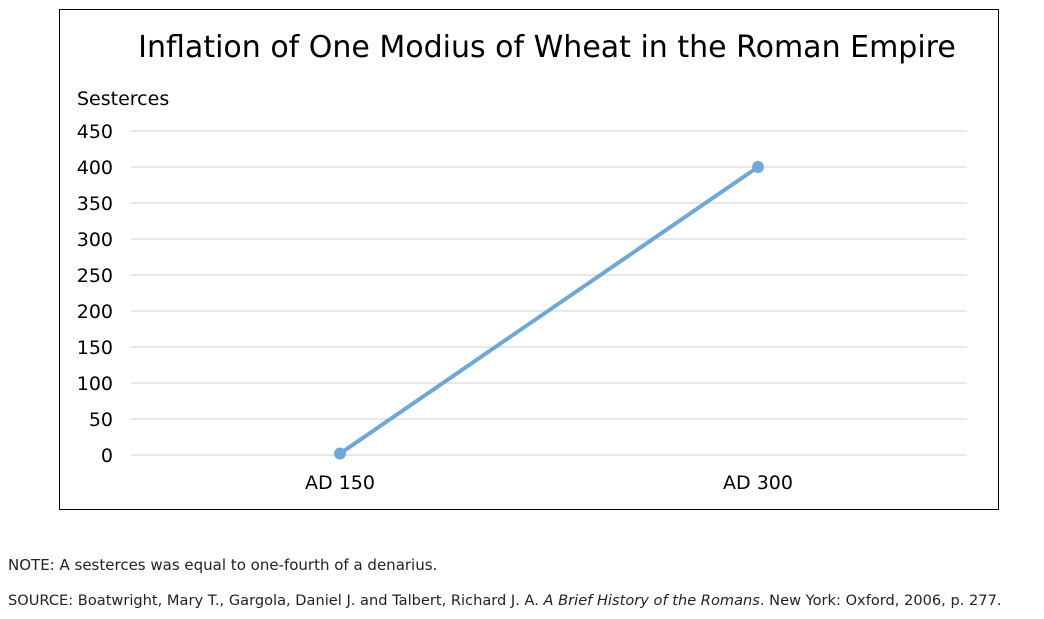 This screenshot has width=1044, height=619. Describe the element at coordinates (95, 276) in the screenshot. I see `y-tick-label: 250` at that location.